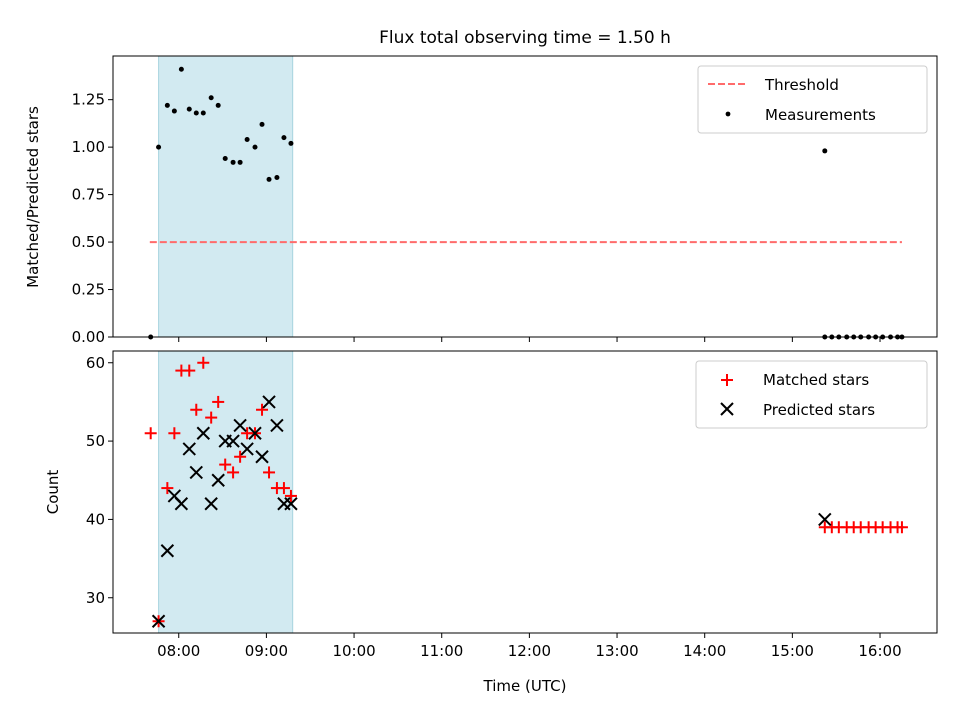  Describe the element at coordinates (95, 598) in the screenshot. I see `y-tick-label: 30` at that location.